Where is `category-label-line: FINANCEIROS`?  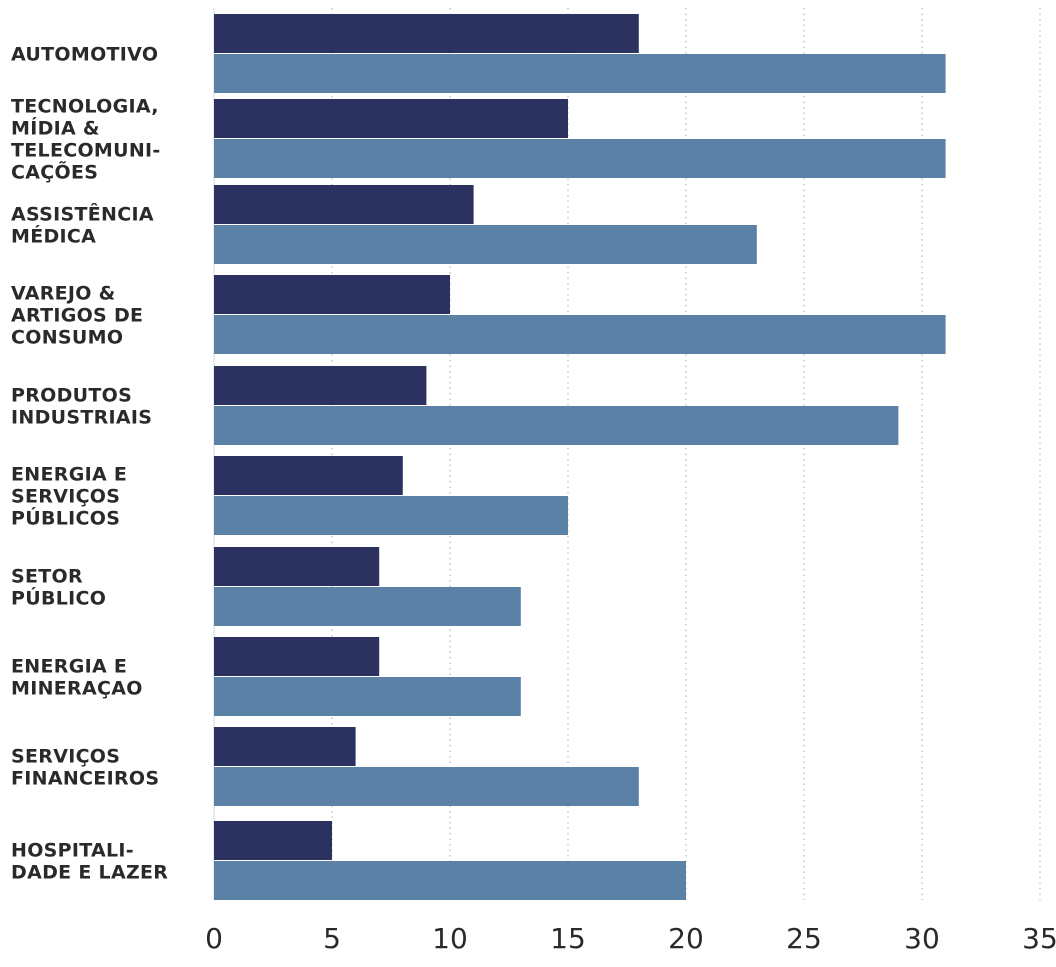
category-label-line: FINANCEIROS is located at coordinates (85, 779).